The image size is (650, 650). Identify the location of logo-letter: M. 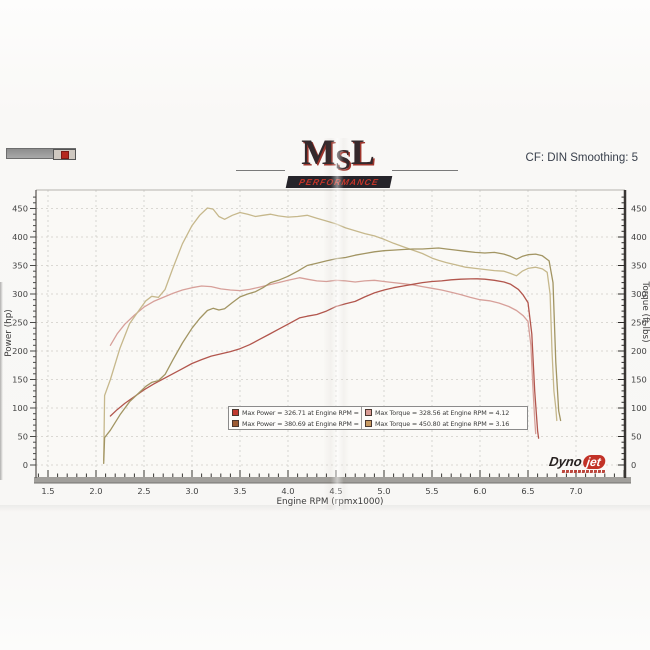
(318, 152).